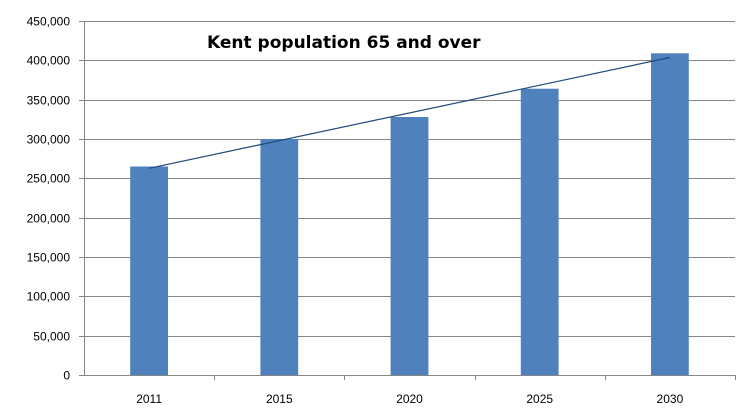 The height and width of the screenshot is (412, 755). What do you see at coordinates (49, 179) in the screenshot?
I see `y-tick-label: 250,000` at bounding box center [49, 179].